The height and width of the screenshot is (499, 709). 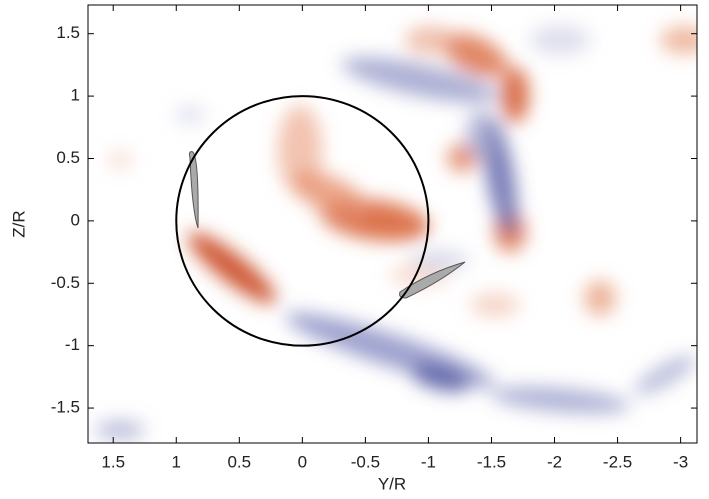 What do you see at coordinates (68, 157) in the screenshot?
I see `y-tick-label: 0.5` at bounding box center [68, 157].